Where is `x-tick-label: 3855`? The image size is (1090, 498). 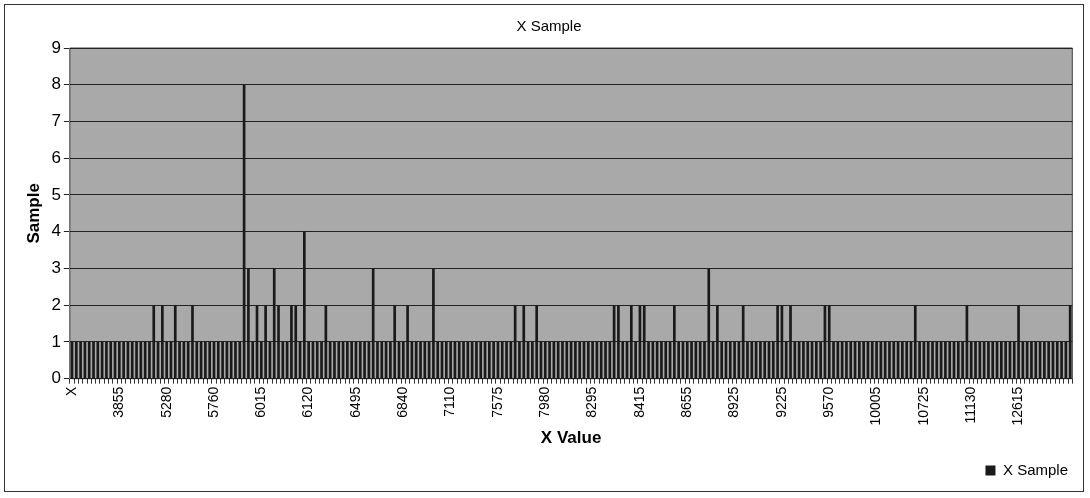 x-tick-label: 3855 is located at coordinates (118, 402).